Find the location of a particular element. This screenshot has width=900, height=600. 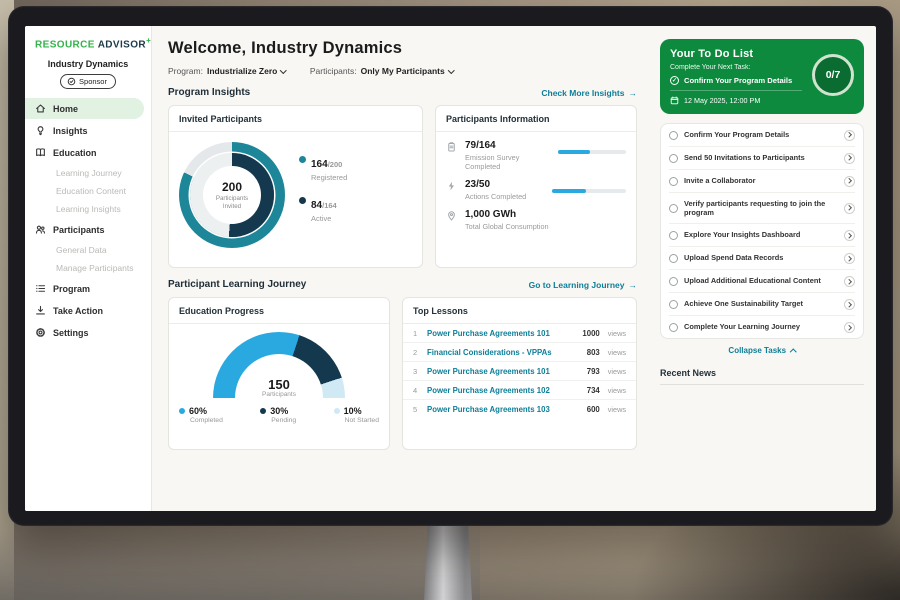

sidebar-item-participants: Participants is located at coordinates (84, 229).